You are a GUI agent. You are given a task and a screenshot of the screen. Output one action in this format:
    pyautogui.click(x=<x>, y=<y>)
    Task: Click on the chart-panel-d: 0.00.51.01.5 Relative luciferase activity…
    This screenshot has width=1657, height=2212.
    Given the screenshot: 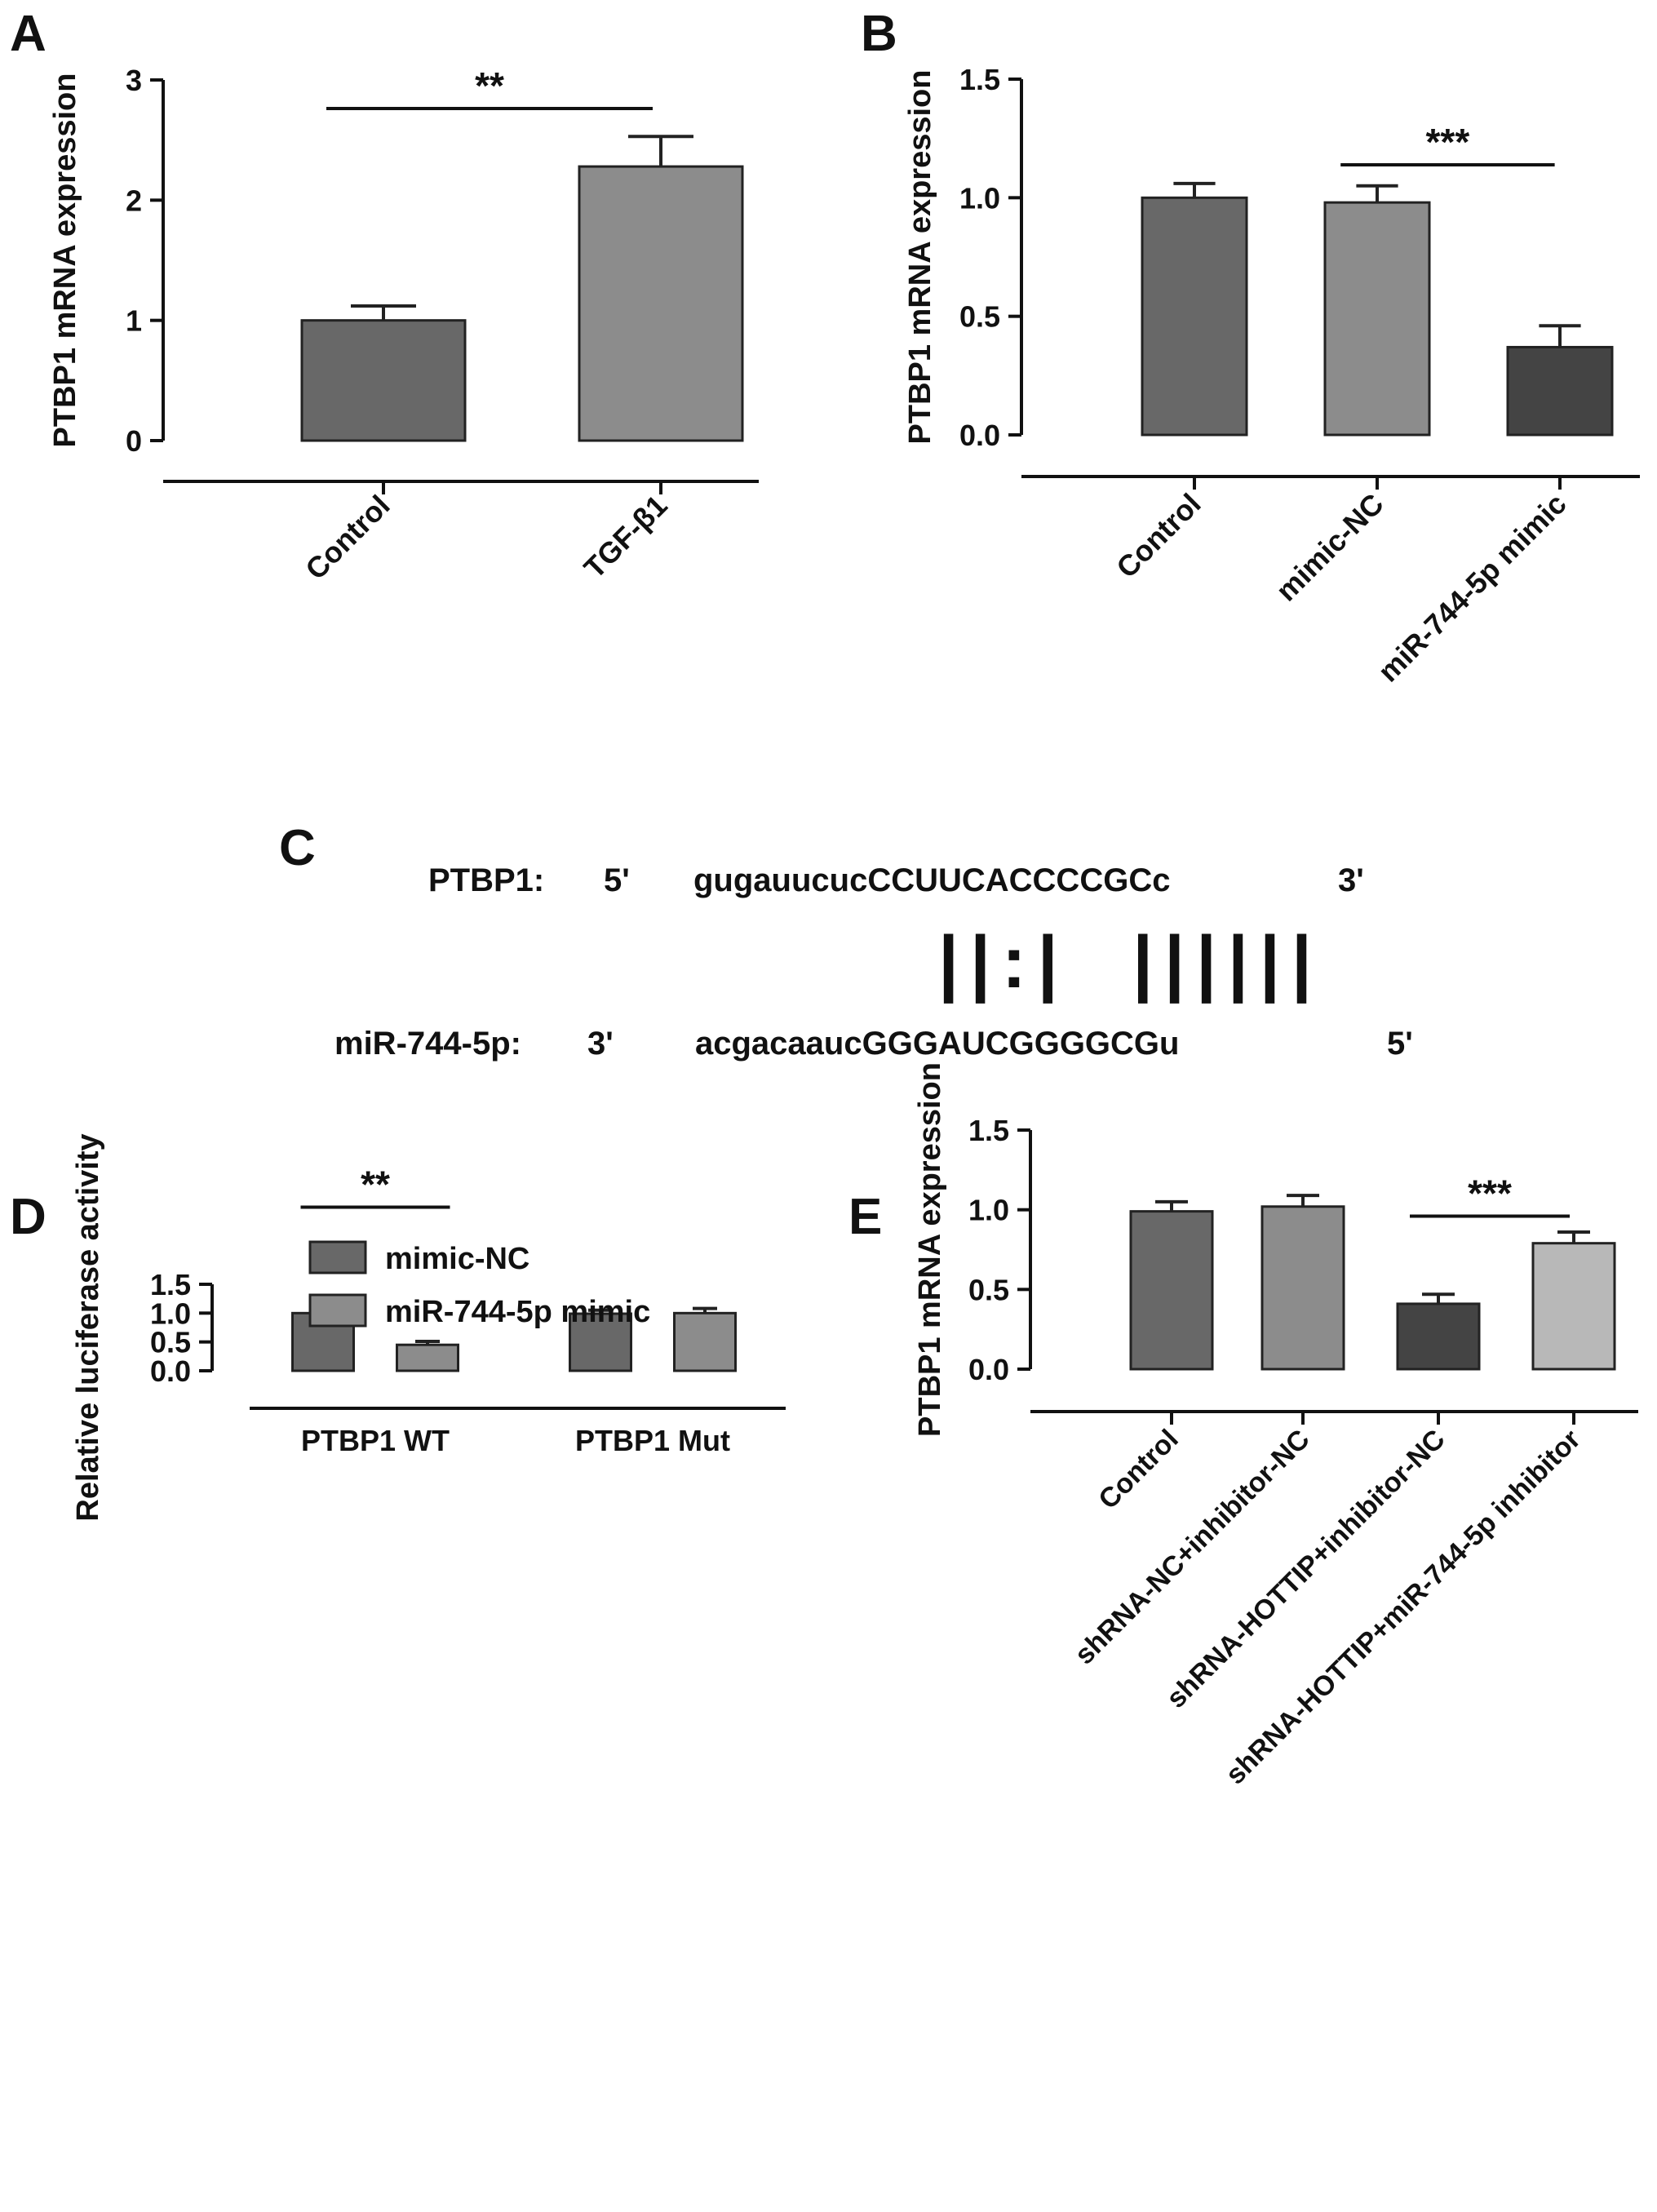 What is the action you would take?
    pyautogui.click(x=429, y=1327)
    